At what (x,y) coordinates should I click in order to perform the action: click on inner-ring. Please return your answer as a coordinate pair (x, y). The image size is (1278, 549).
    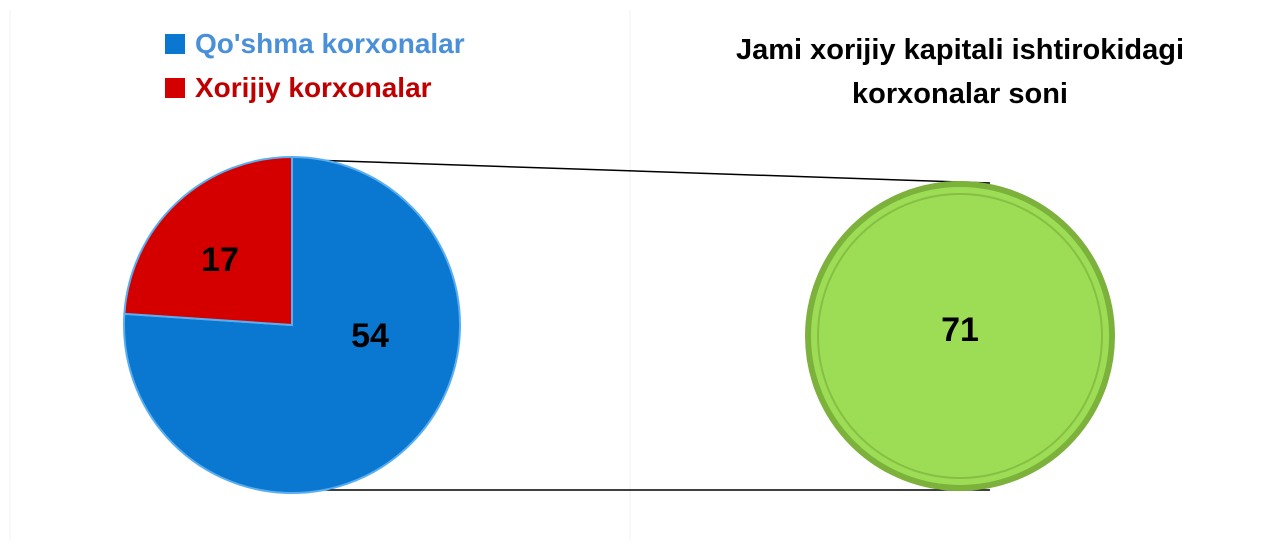
    Looking at the image, I should click on (960, 336).